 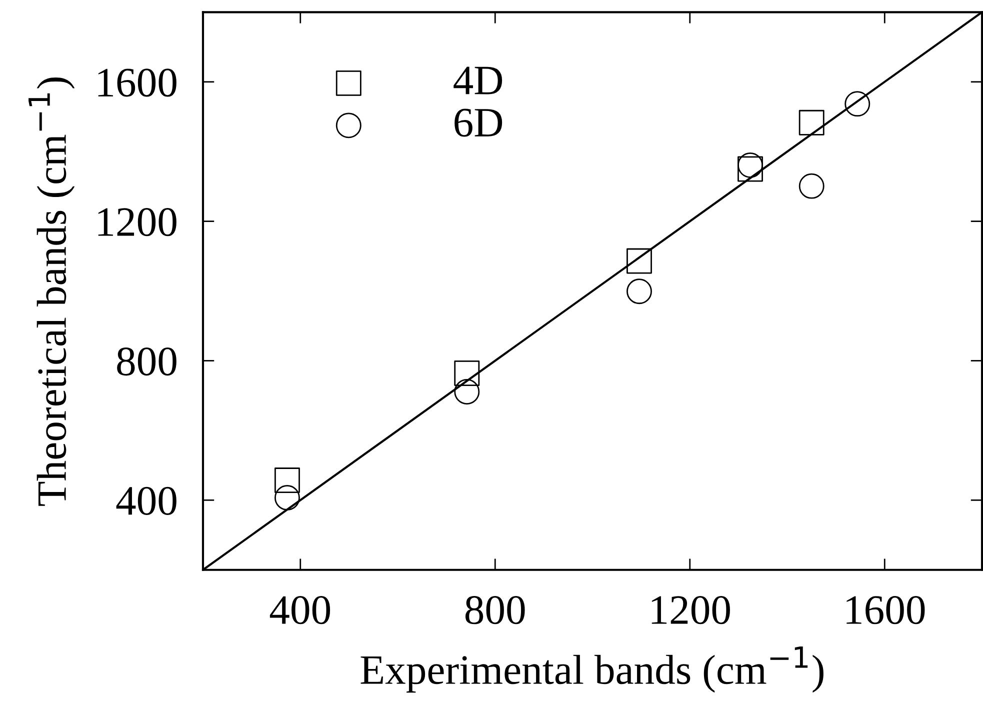 What do you see at coordinates (146, 501) in the screenshot?
I see `y-tick-label: 400` at bounding box center [146, 501].